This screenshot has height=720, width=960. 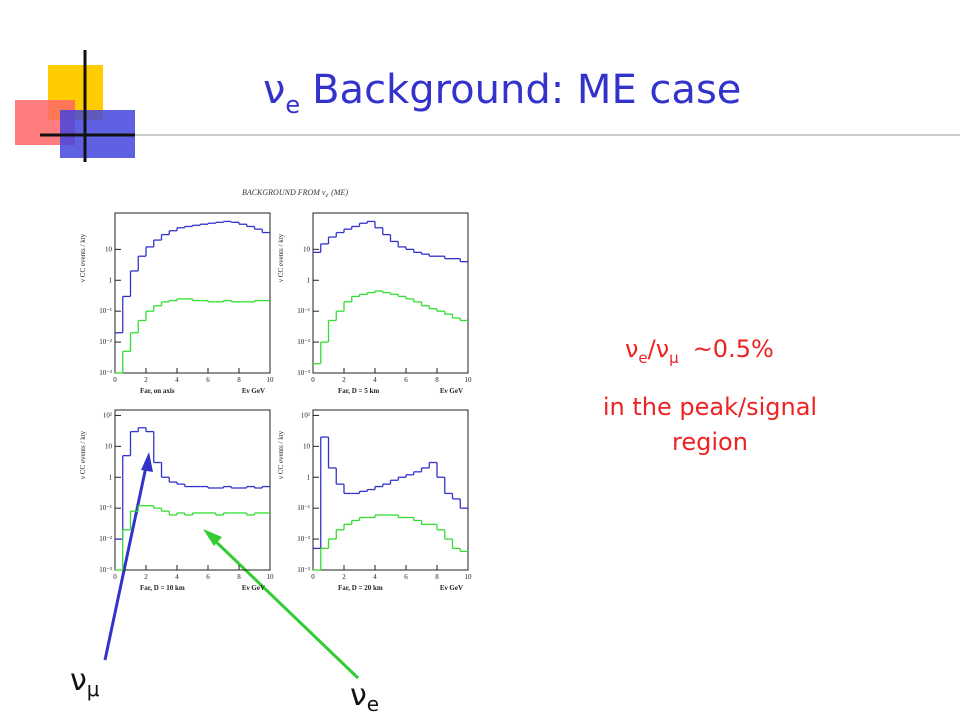 What do you see at coordinates (326, 196) in the screenshot?
I see `figure-title-sub: e` at bounding box center [326, 196].